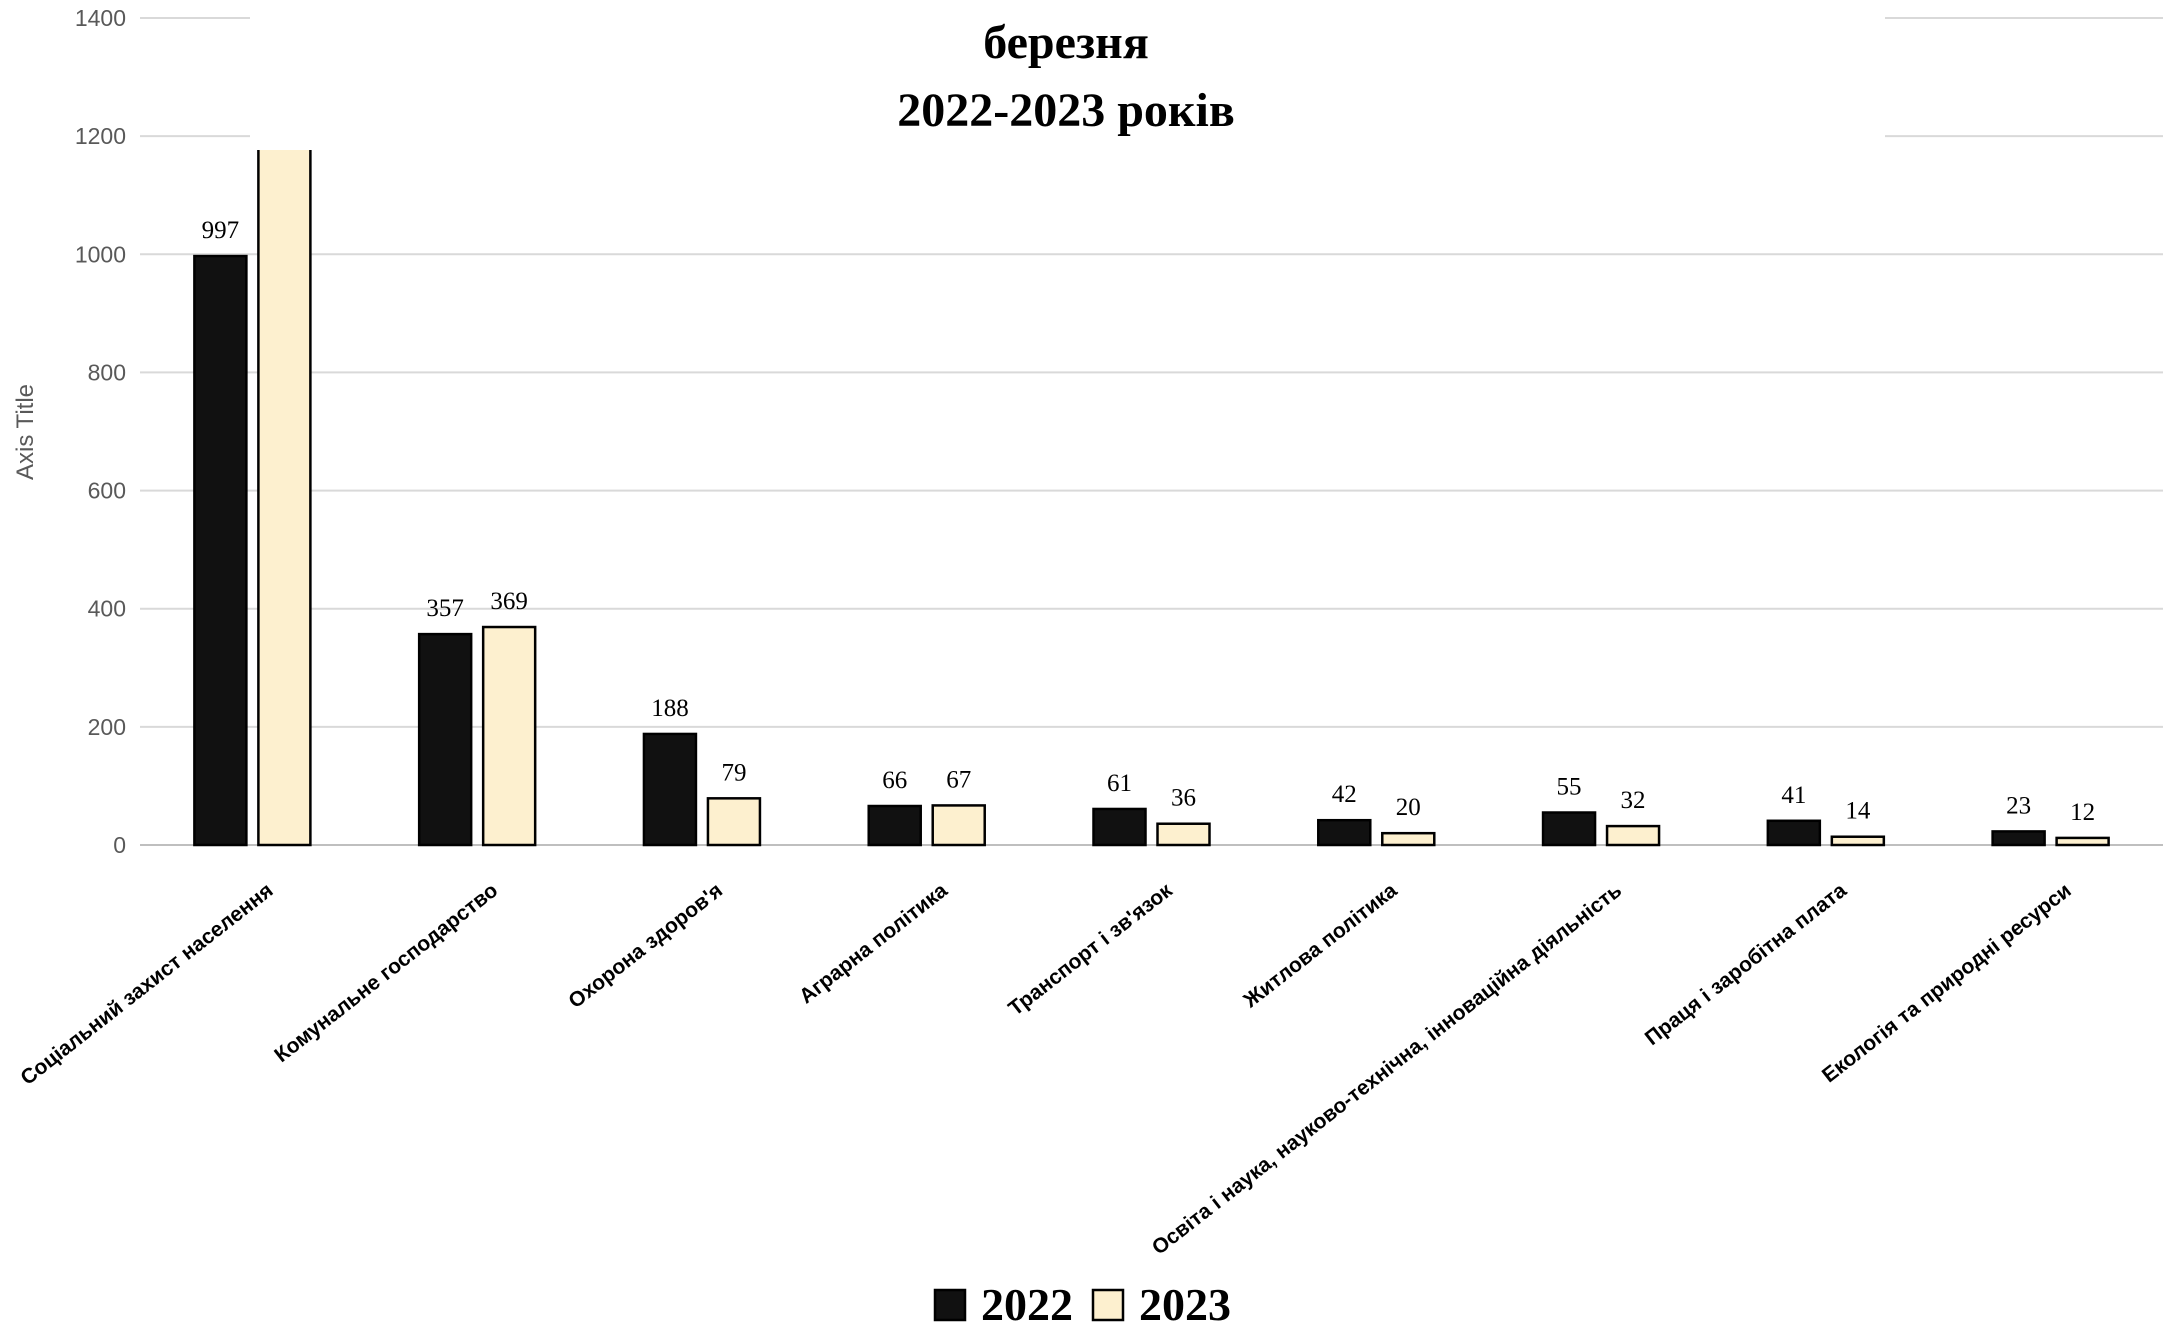 The height and width of the screenshot is (1343, 2163). I want to click on category-label: Комунальне господарство, so click(386, 973).